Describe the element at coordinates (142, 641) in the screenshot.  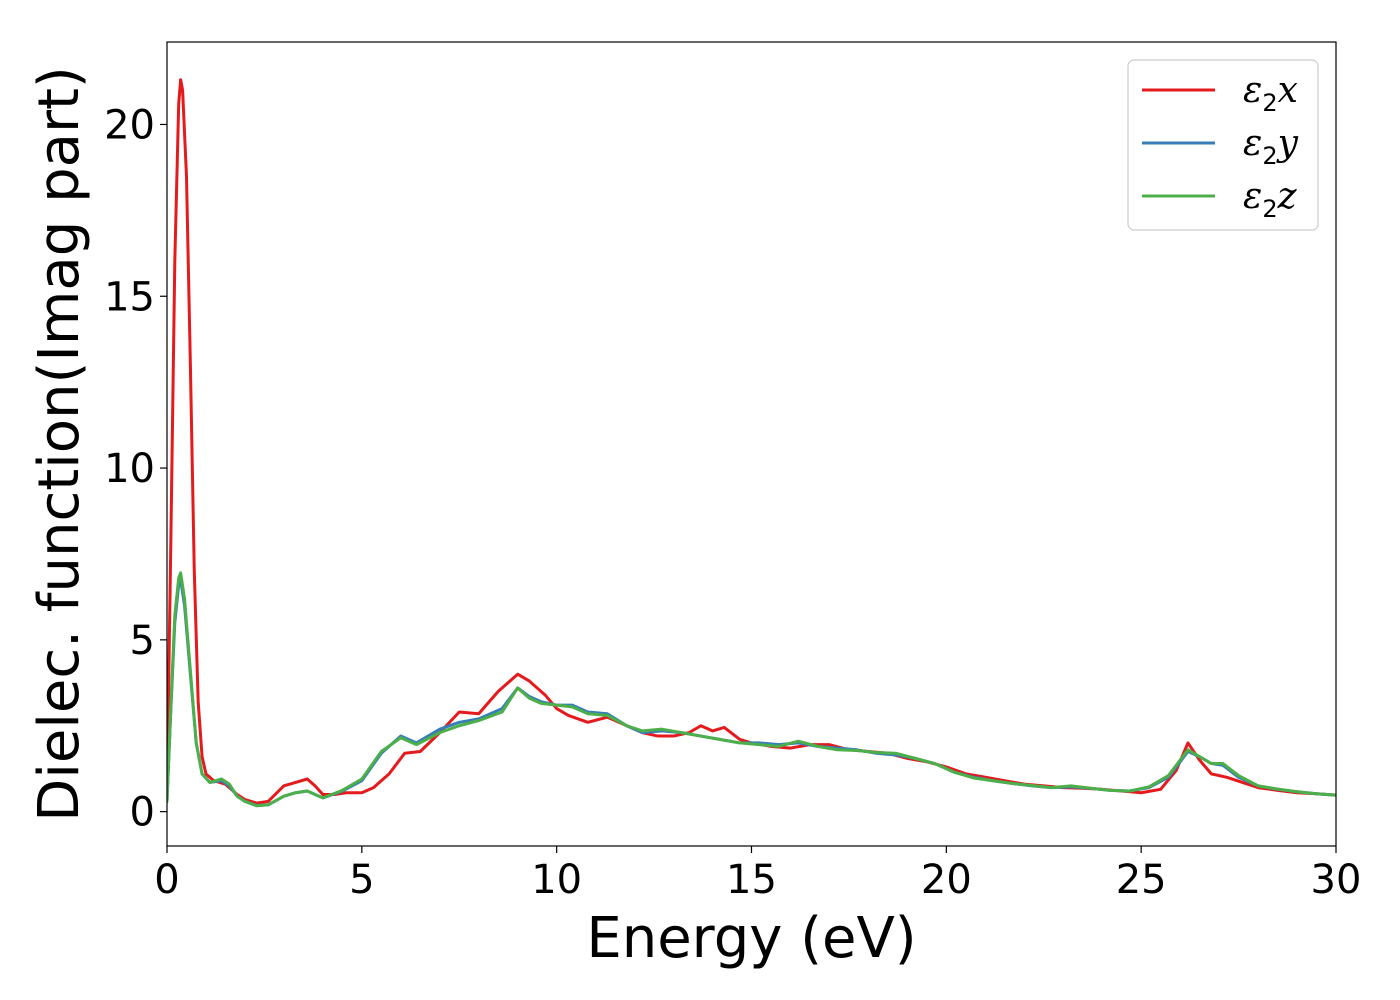
I see `y-tick-label: 5` at that location.